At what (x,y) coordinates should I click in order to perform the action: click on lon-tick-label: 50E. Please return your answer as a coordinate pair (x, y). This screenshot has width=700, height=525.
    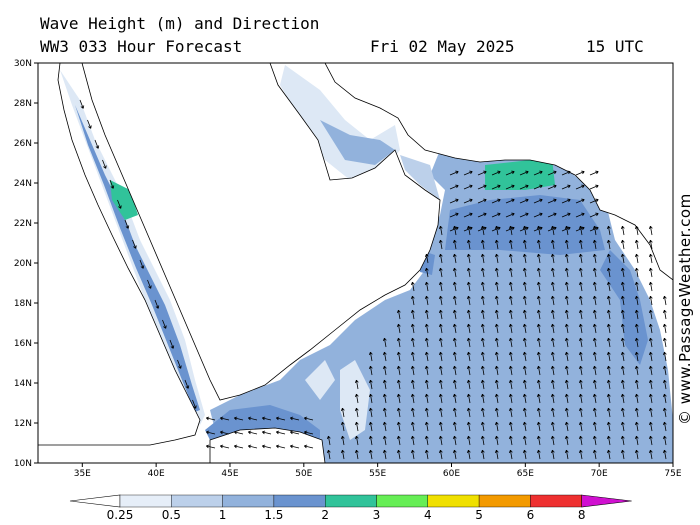
    Looking at the image, I should click on (303, 474).